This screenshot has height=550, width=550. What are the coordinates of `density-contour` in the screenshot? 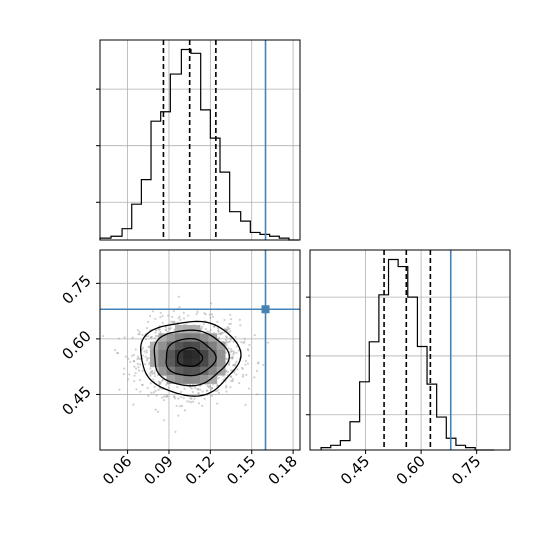 It's located at (191, 358).